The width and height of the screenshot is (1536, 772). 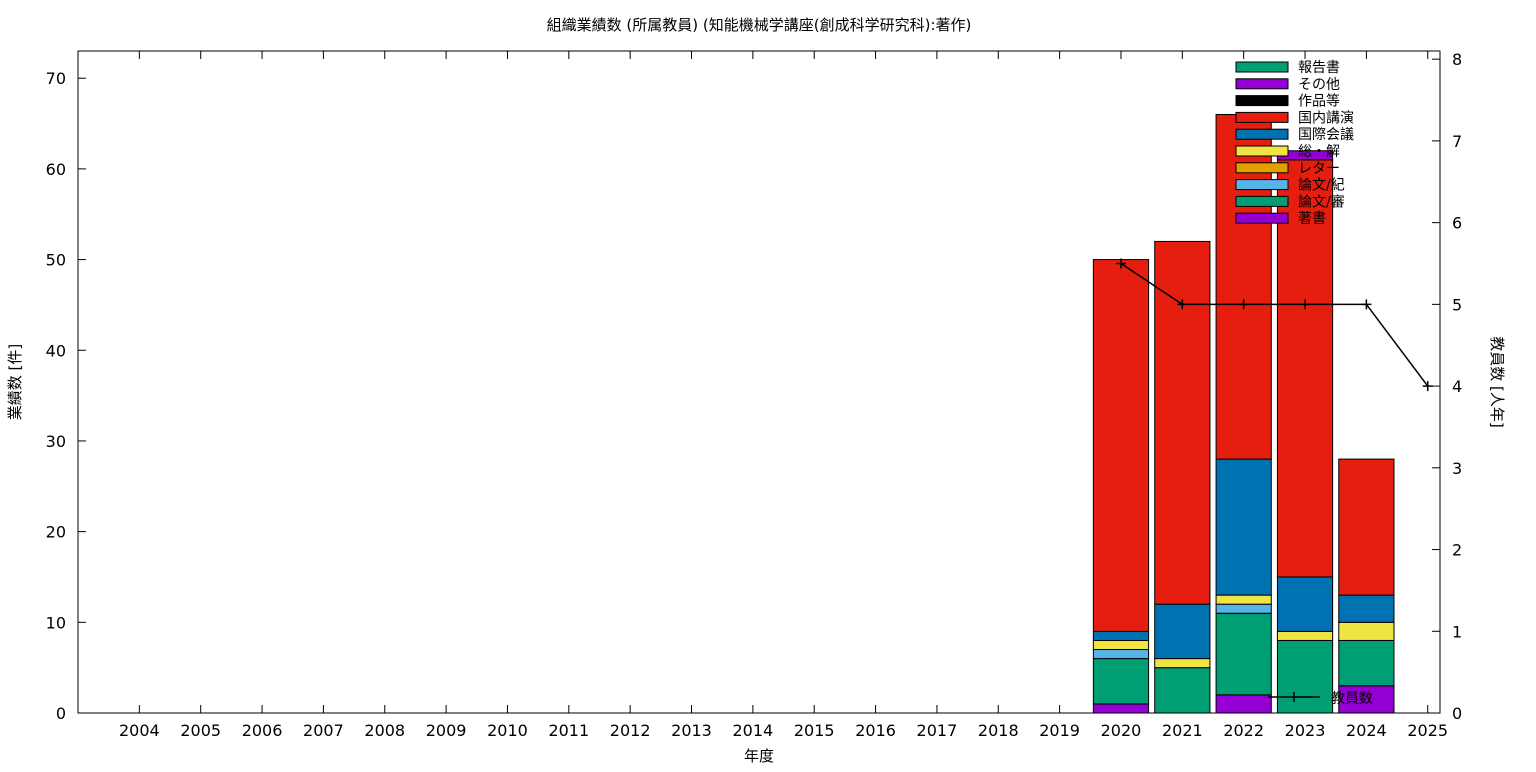 What do you see at coordinates (814, 730) in the screenshot?
I see `x-tick-label: 2015` at bounding box center [814, 730].